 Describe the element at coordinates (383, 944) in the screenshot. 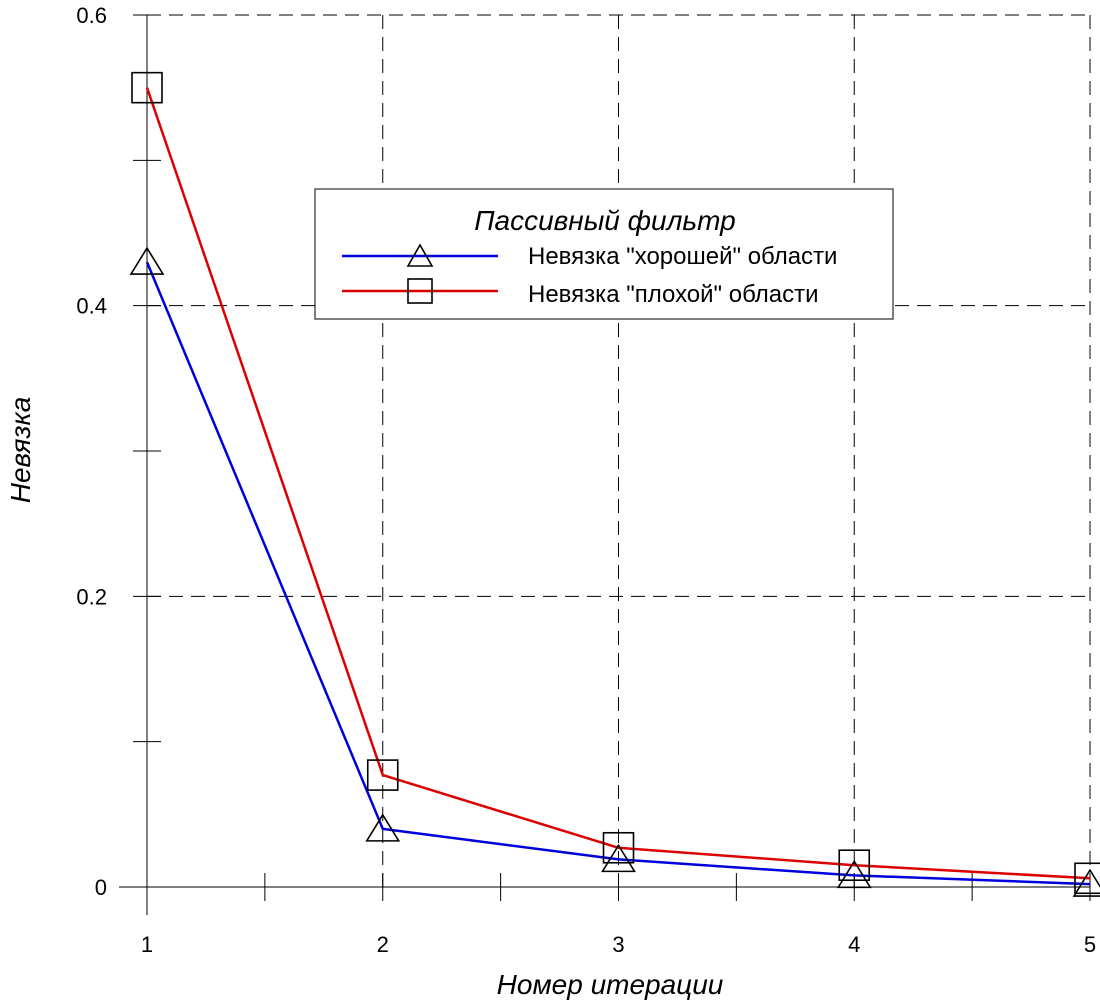

I see `x-tick-label: 2` at that location.